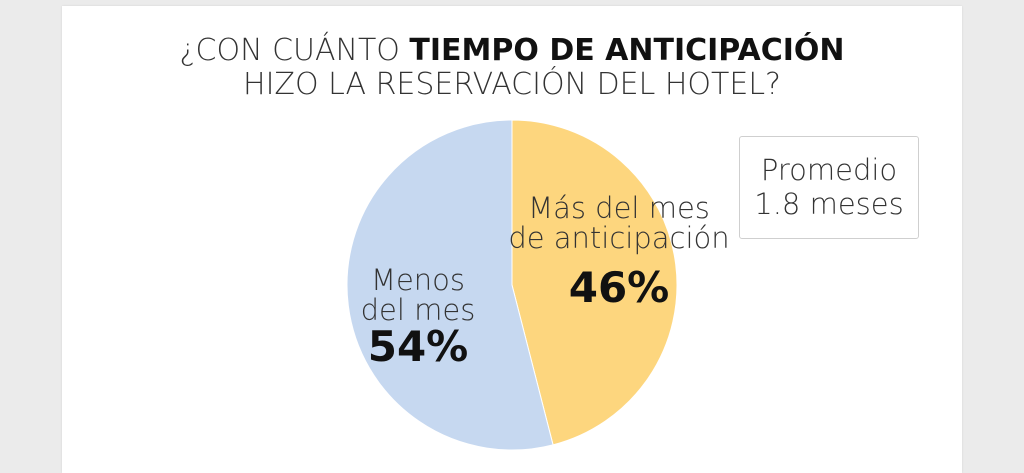  Describe the element at coordinates (829, 170) in the screenshot. I see `average-note-label: Promedio` at that location.